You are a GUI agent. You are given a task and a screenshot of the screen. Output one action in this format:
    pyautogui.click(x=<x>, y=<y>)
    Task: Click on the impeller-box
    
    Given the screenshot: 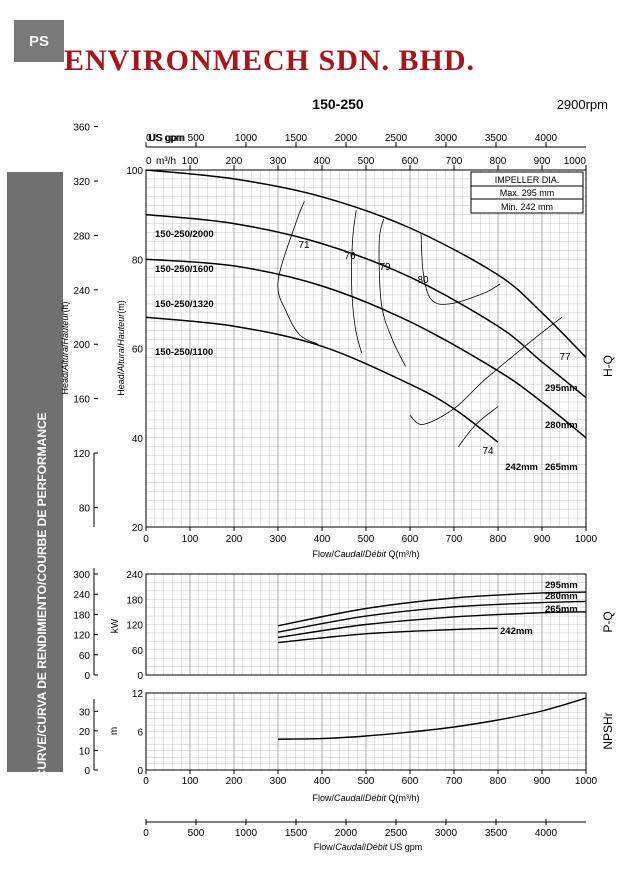 What is the action you would take?
    pyautogui.click(x=527, y=192)
    